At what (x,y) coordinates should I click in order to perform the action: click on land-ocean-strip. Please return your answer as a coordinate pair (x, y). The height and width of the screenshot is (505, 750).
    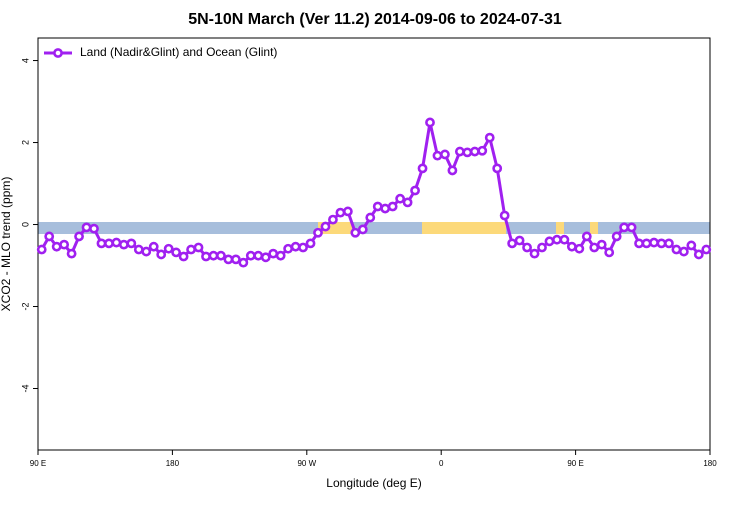
    Looking at the image, I should click on (374, 228).